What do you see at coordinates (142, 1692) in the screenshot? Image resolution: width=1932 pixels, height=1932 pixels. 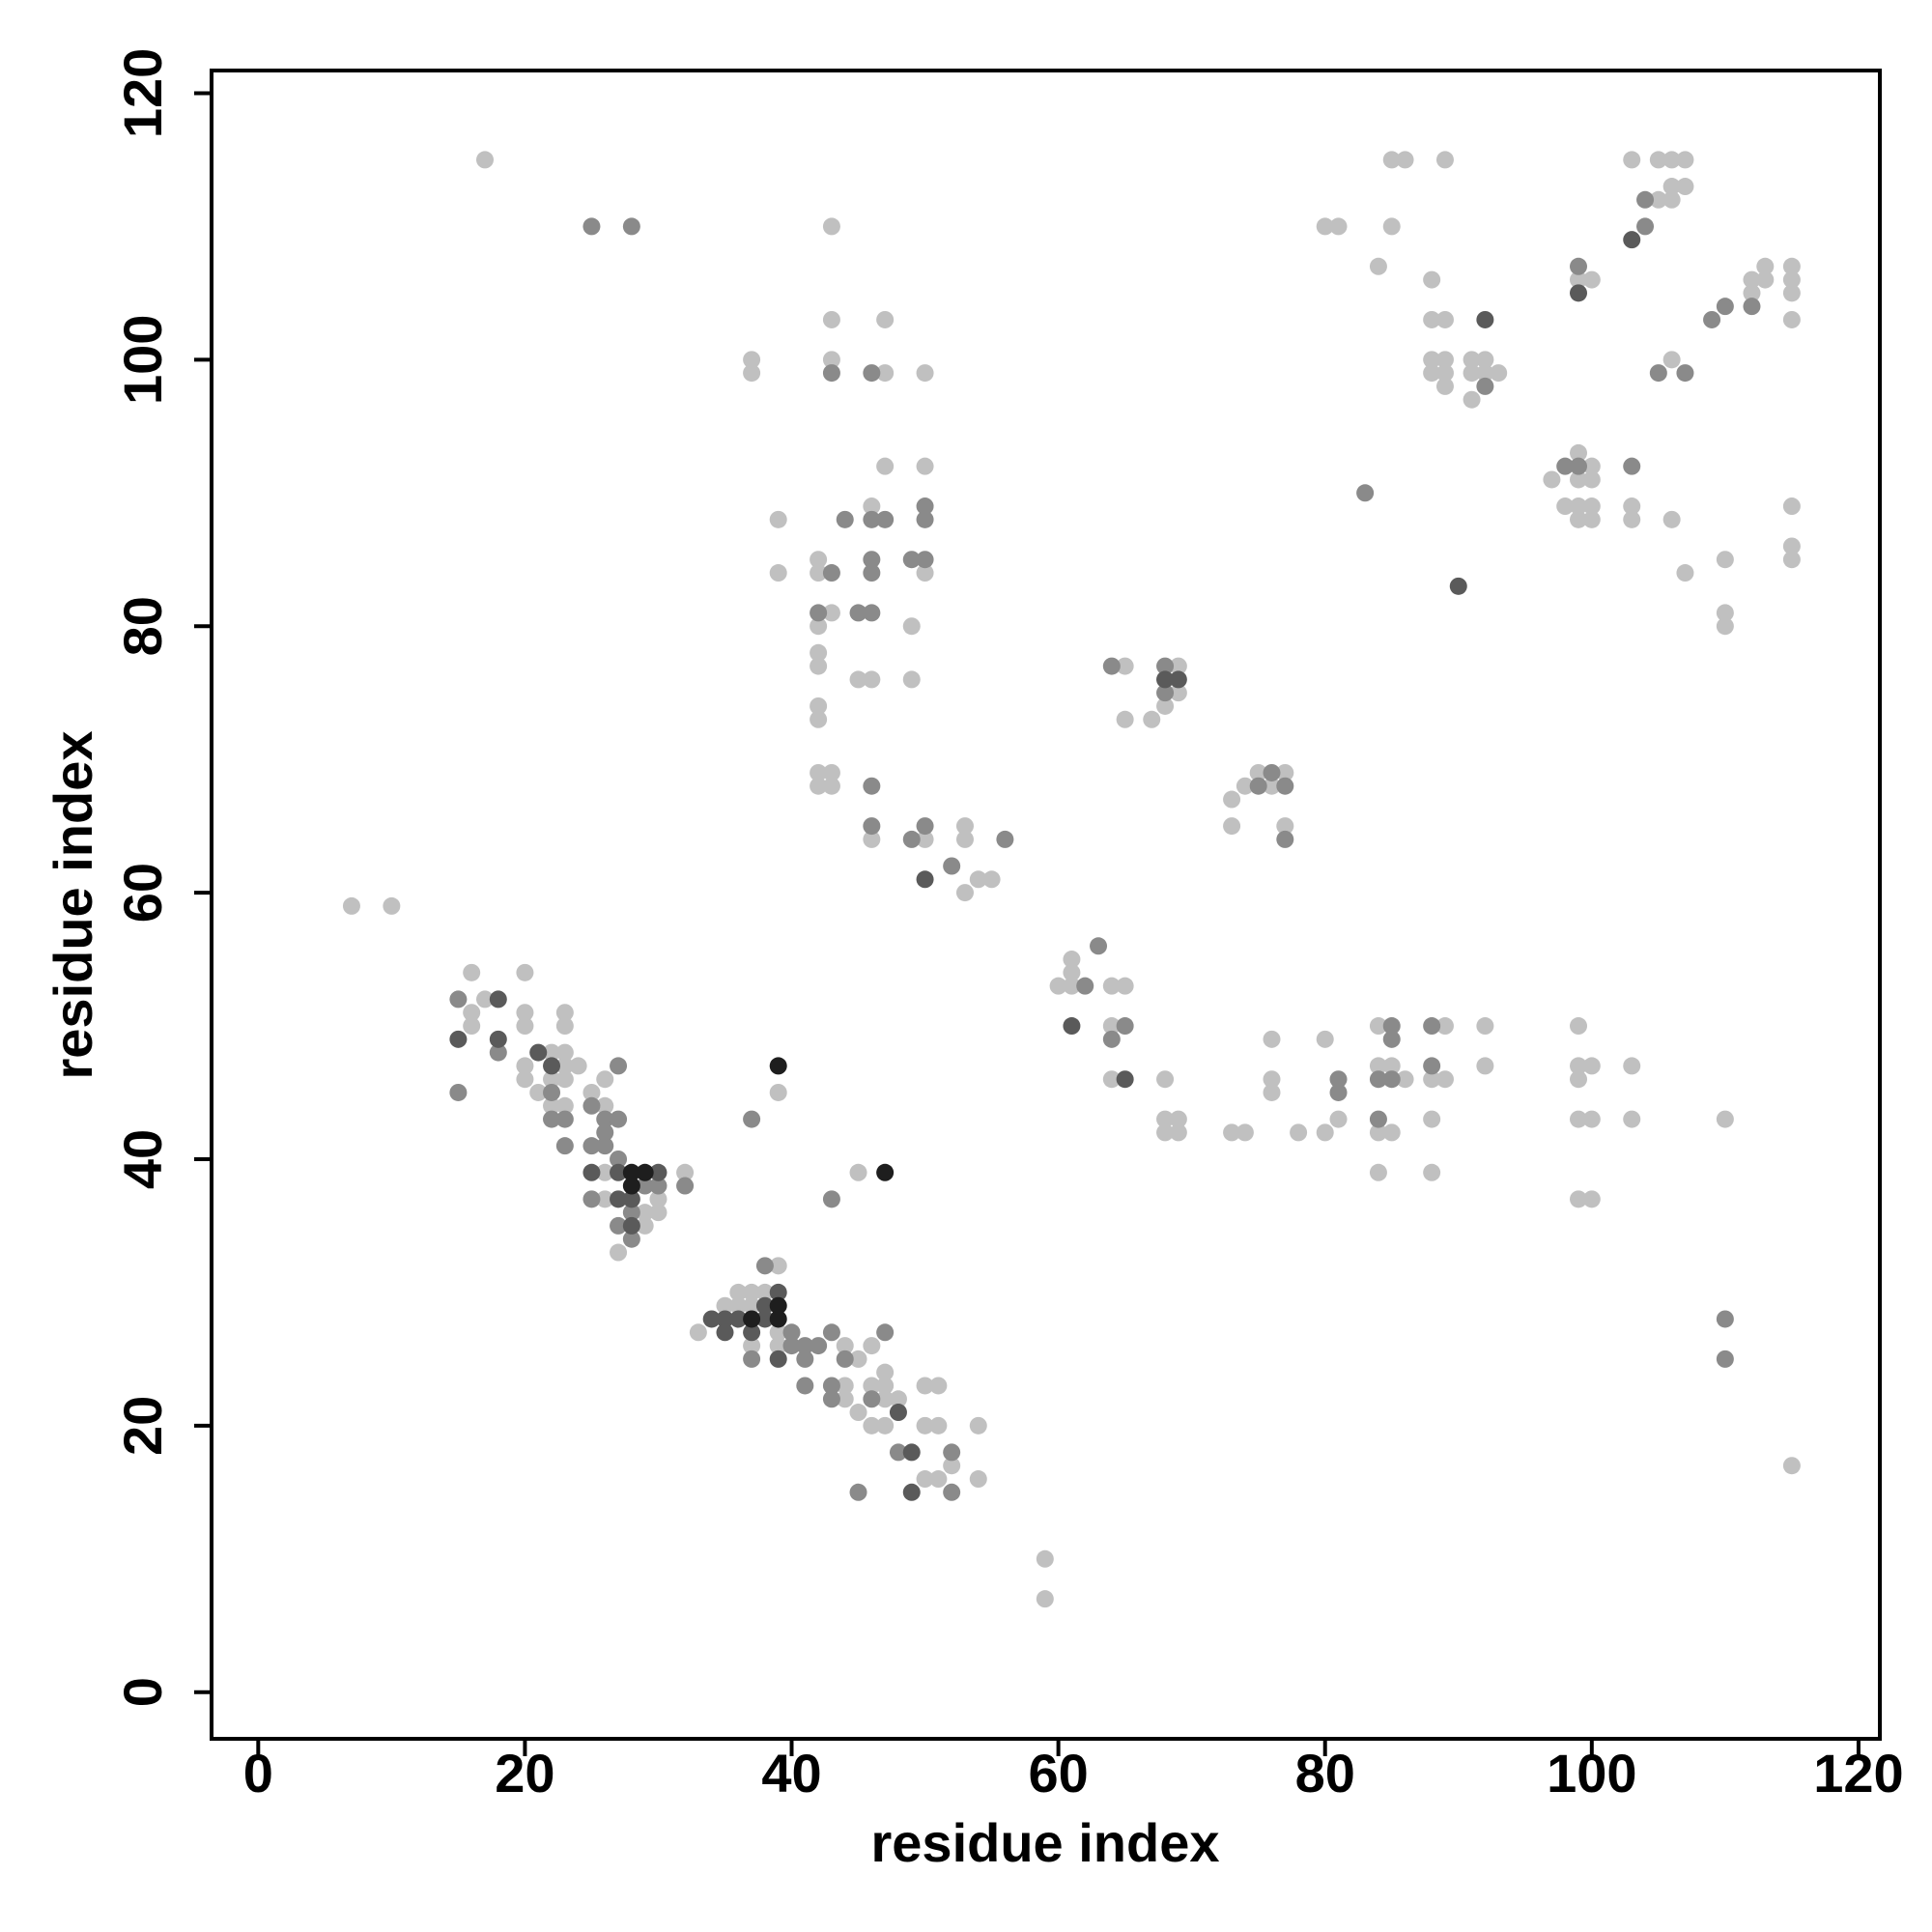 I see `y-tick-label: 0` at bounding box center [142, 1692].